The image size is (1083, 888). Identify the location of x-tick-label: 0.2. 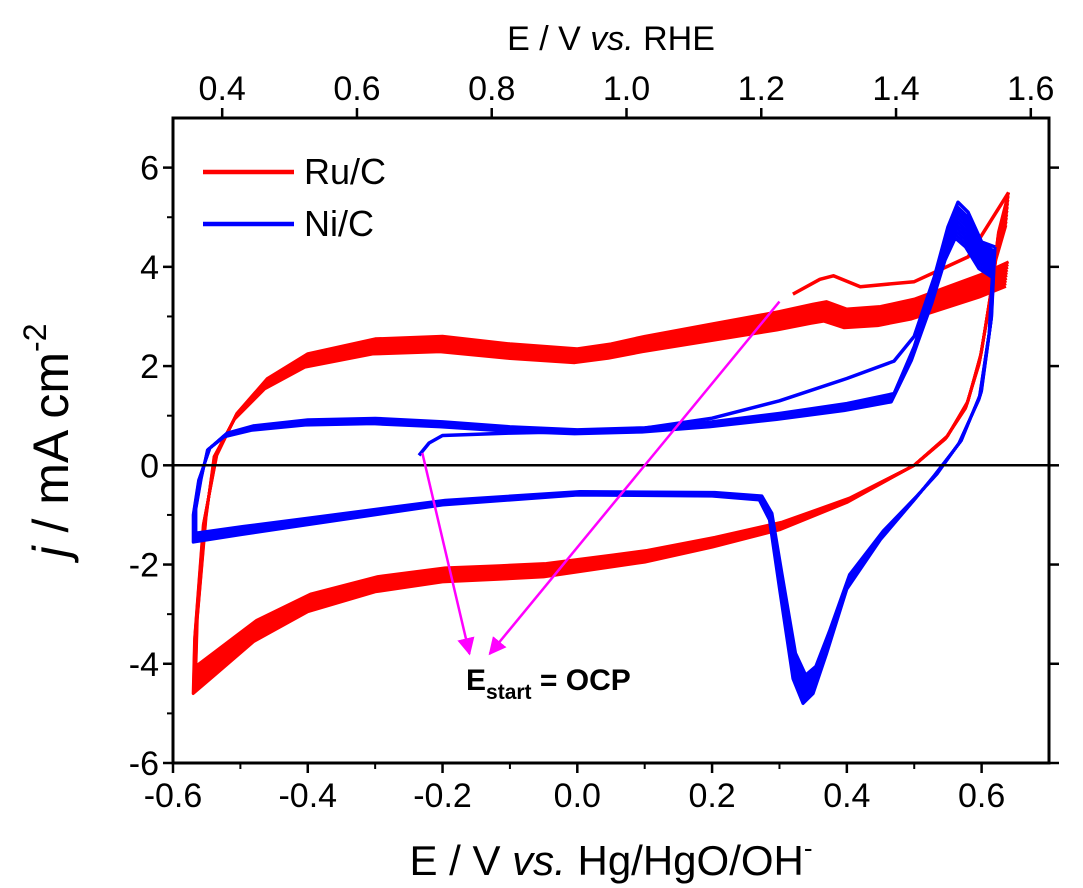
(711, 796).